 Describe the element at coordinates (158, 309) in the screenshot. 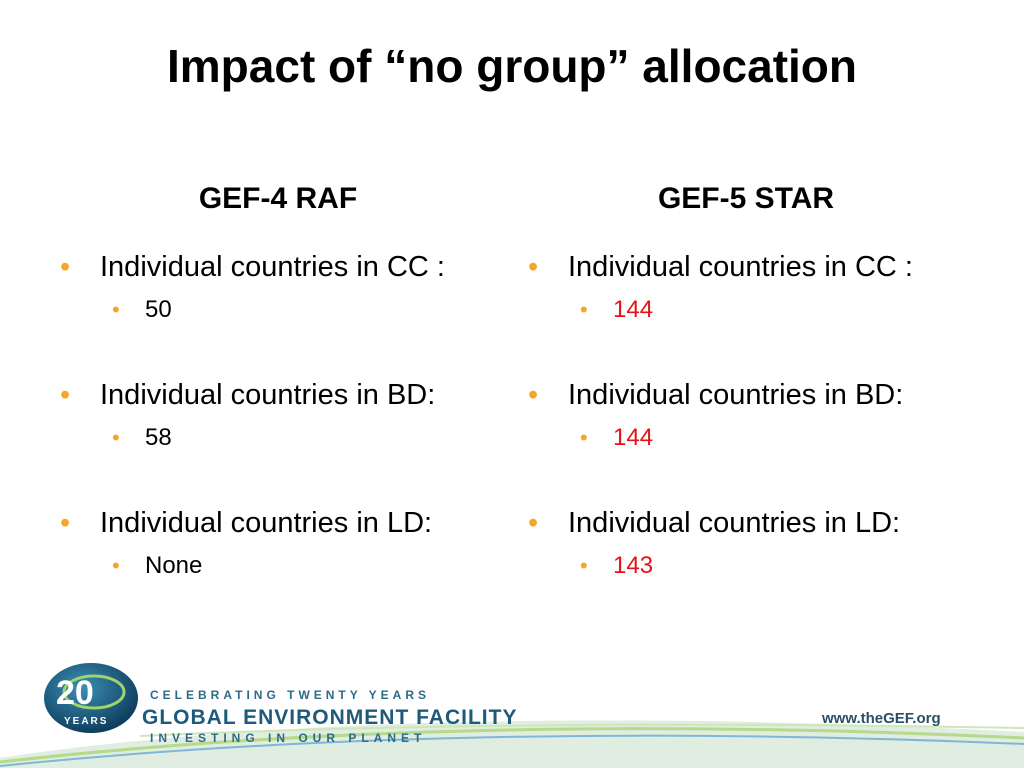

I see `bullet-value: 50` at that location.